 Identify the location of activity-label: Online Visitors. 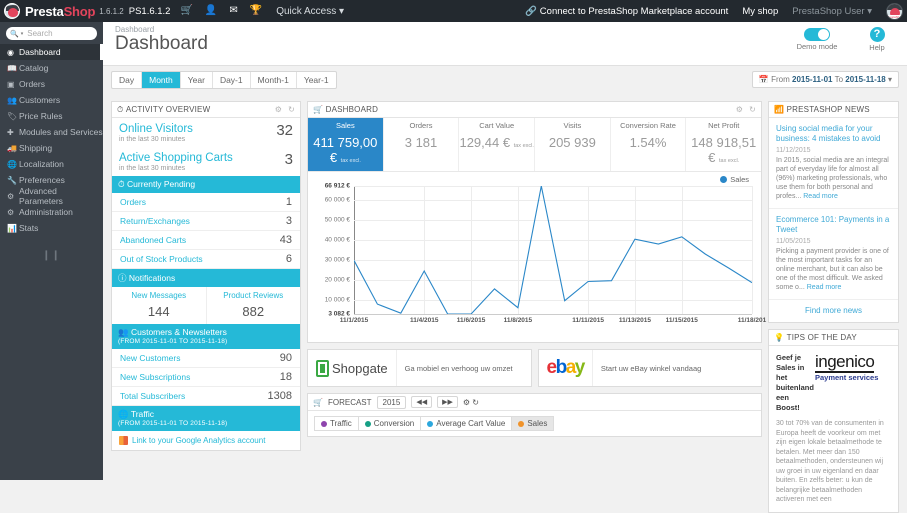
(156, 129).